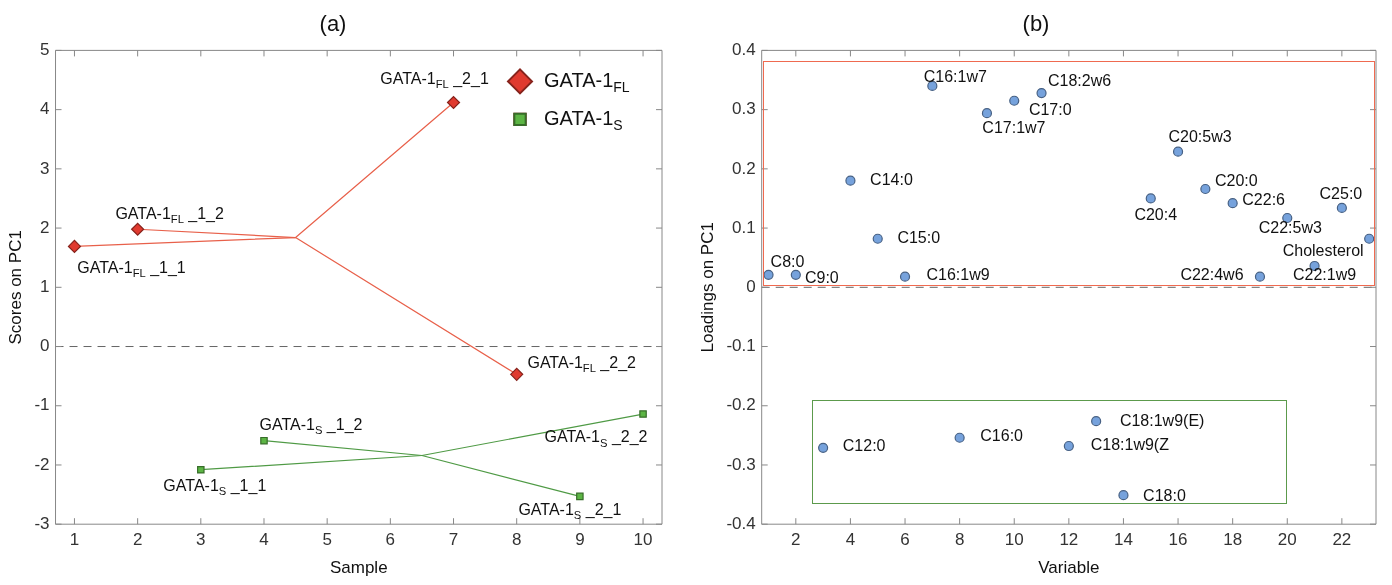  What do you see at coordinates (45, 109) in the screenshot?
I see `y-tick-label: 4` at bounding box center [45, 109].